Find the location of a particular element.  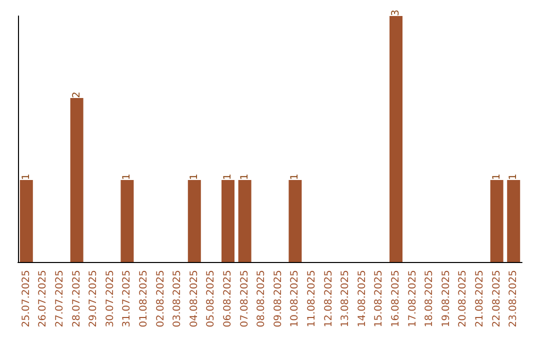

x-tick-label: 13.08.2025 is located at coordinates (346, 299).